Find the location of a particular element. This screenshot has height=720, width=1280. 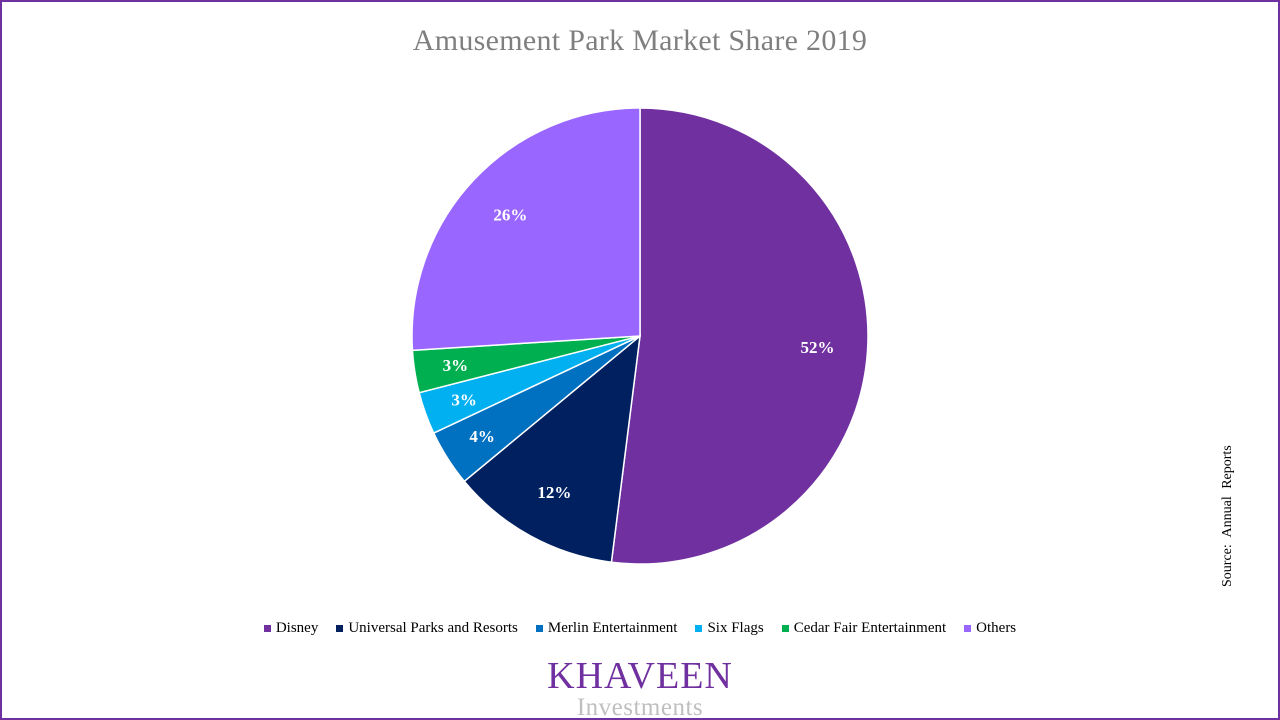

legend-label: Merlin Entertainment is located at coordinates (612, 628).